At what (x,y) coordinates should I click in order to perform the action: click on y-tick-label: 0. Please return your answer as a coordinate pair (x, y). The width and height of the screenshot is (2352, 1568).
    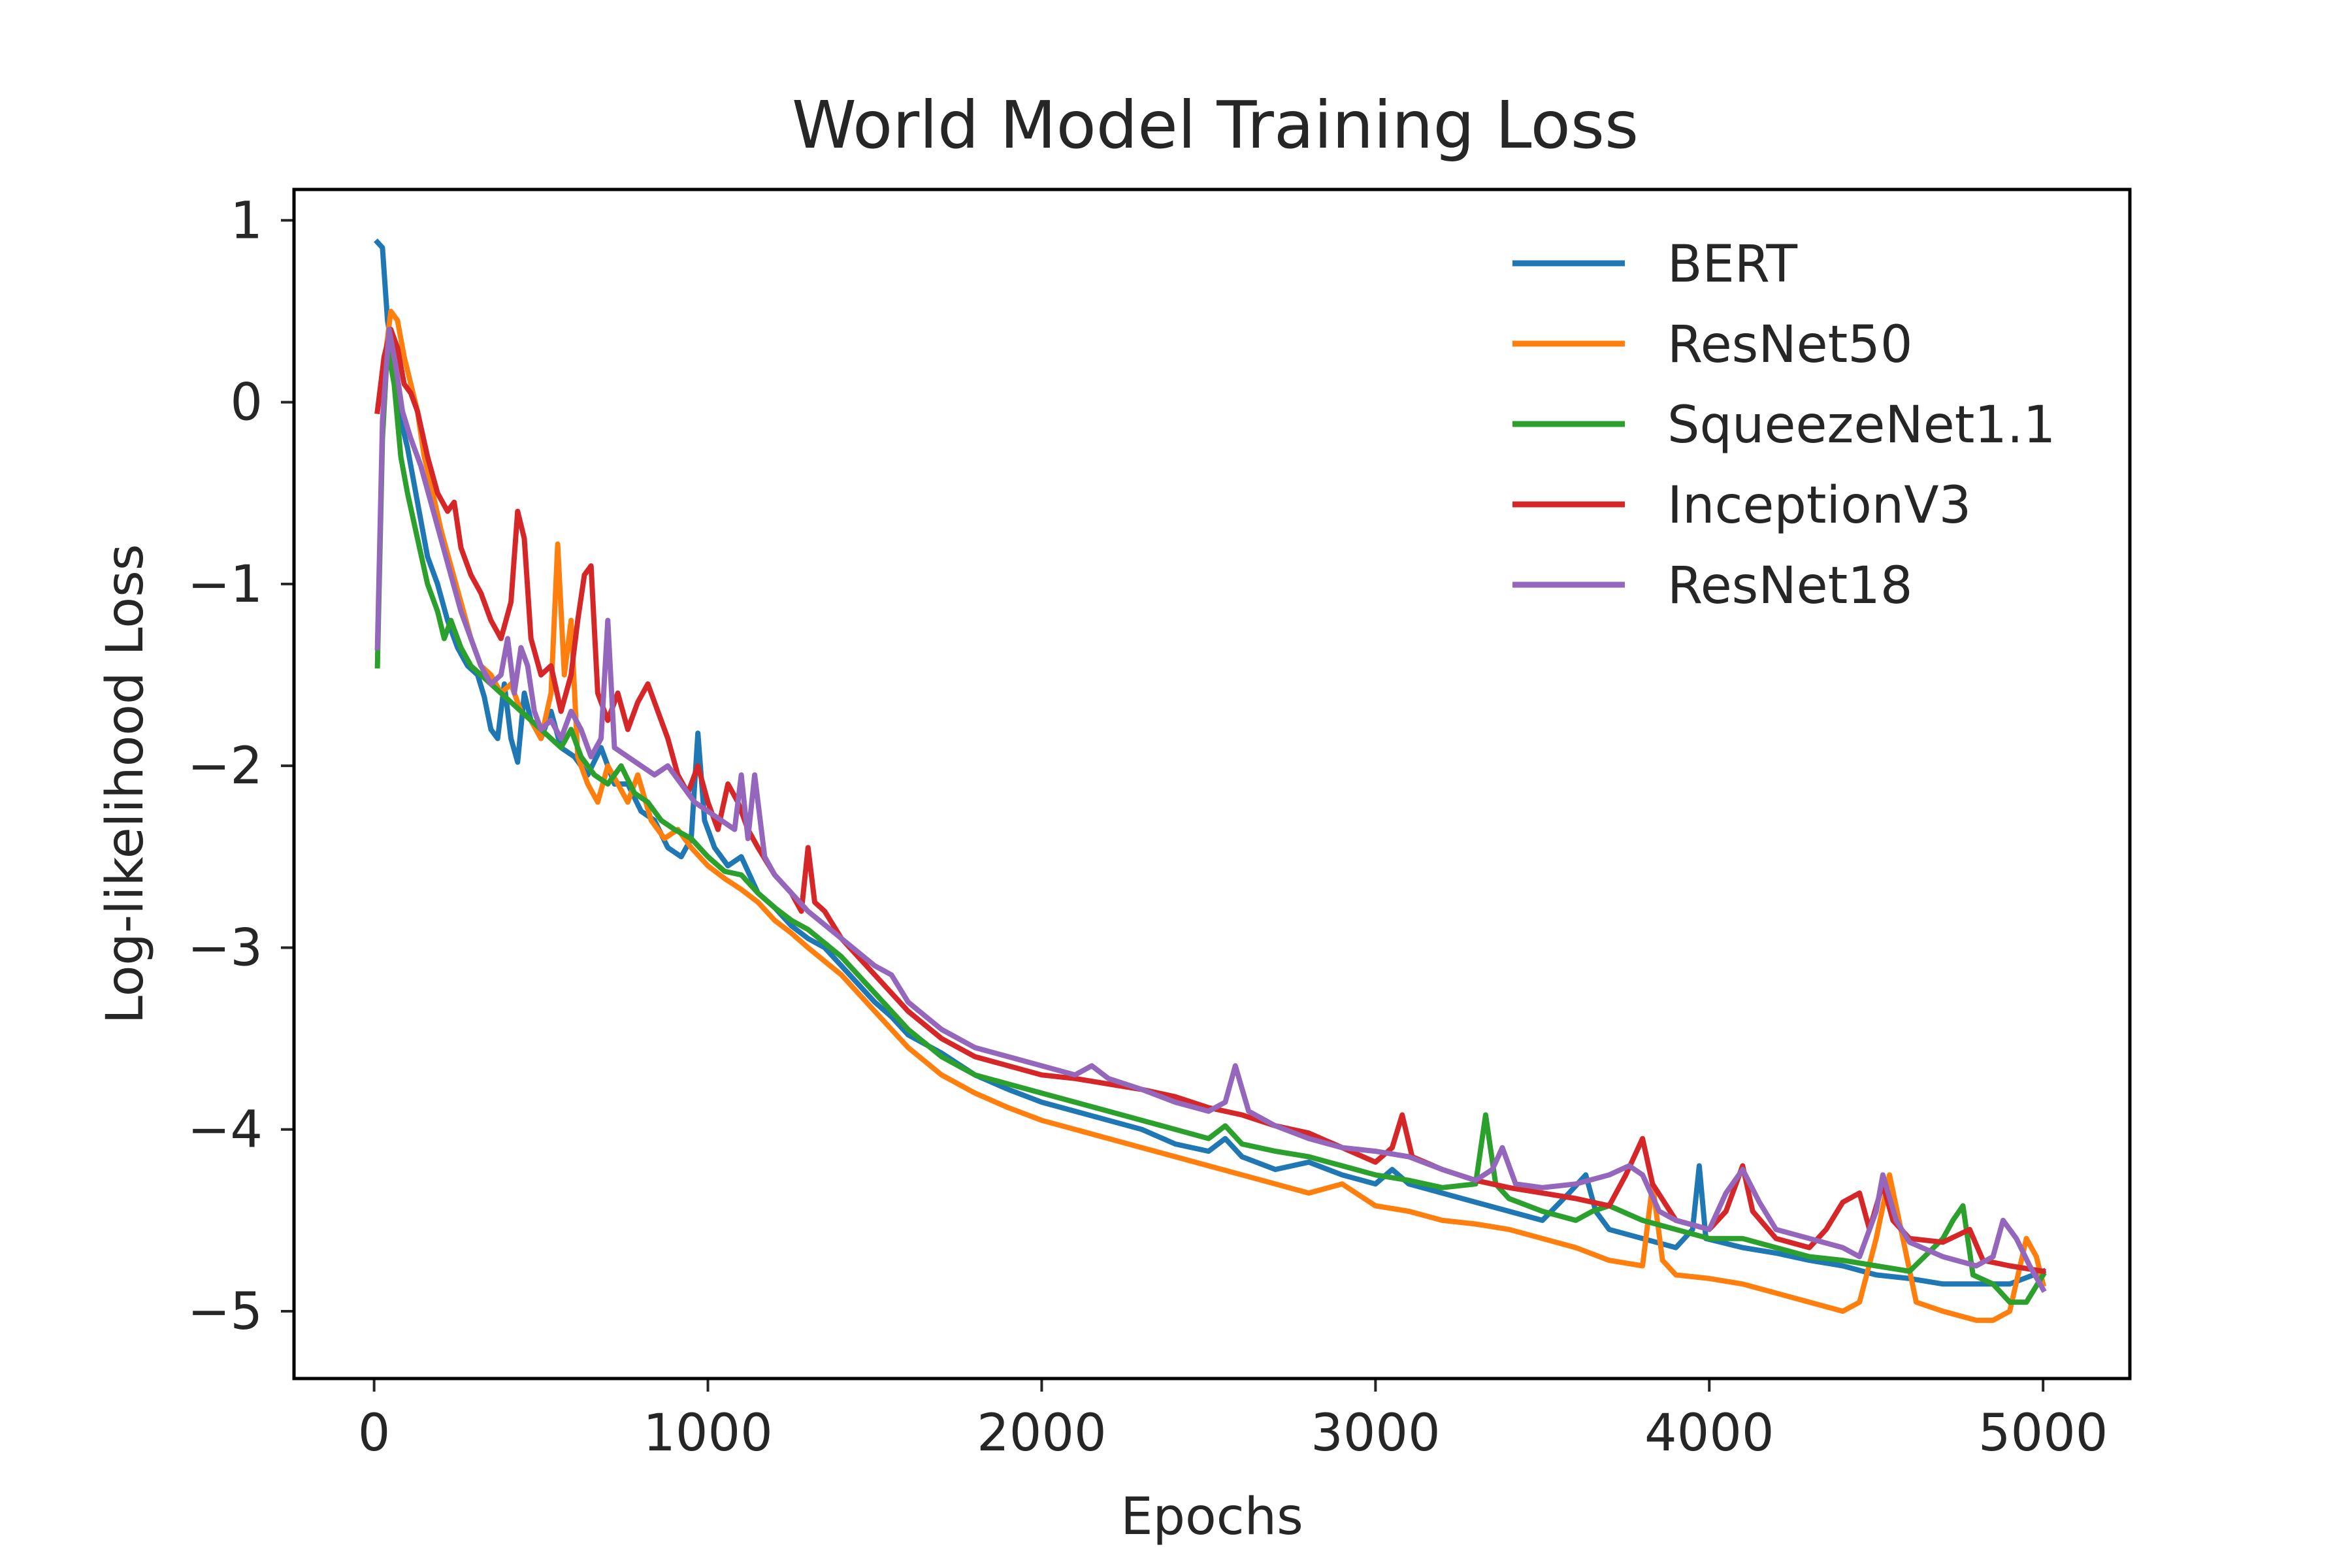
    Looking at the image, I should click on (246, 403).